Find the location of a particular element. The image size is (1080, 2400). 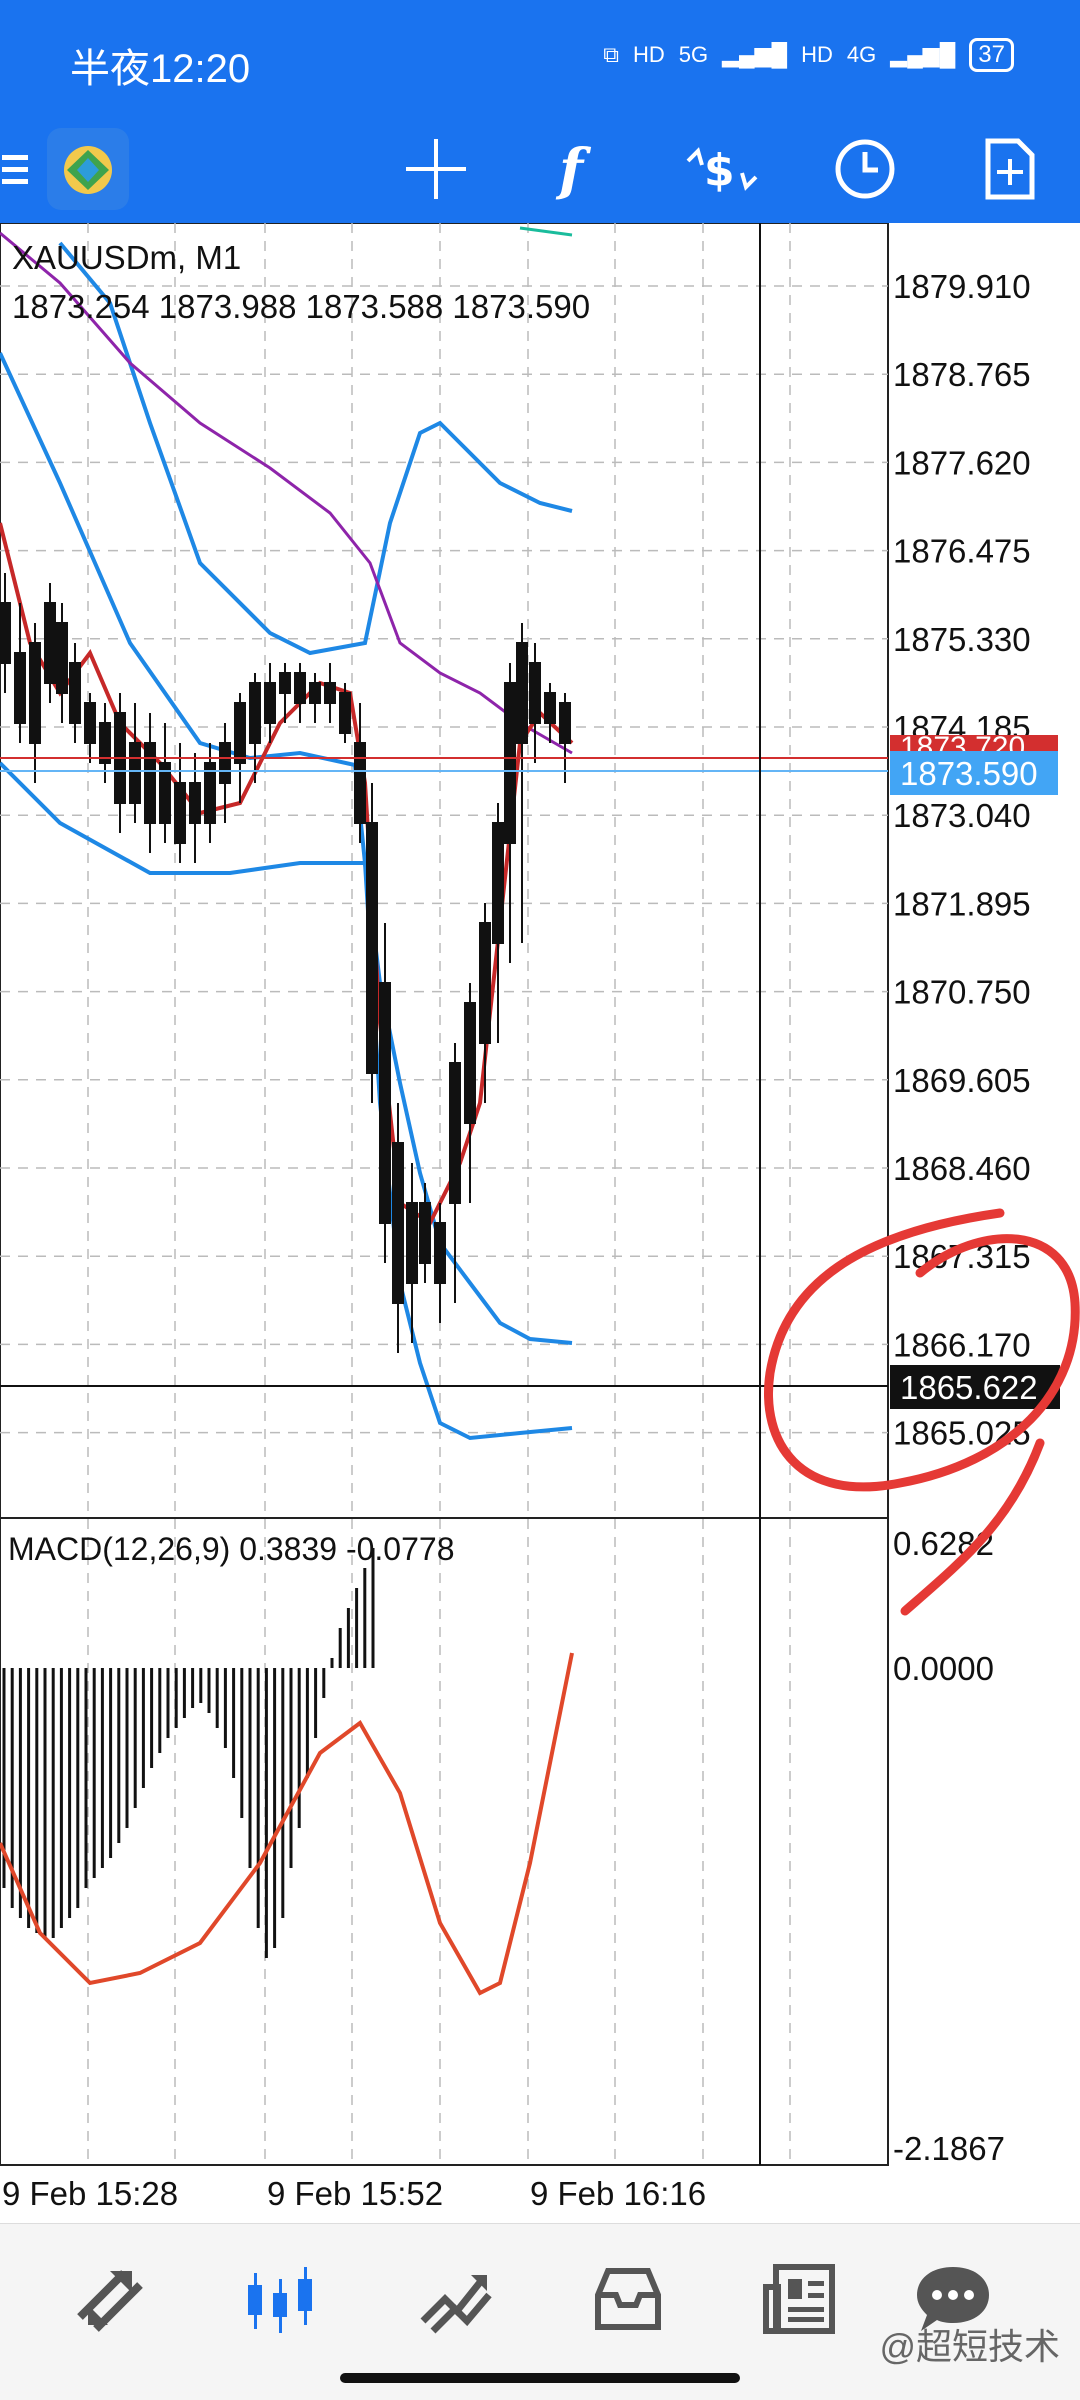

price-tick-label: 1871.895 is located at coordinates (962, 903).